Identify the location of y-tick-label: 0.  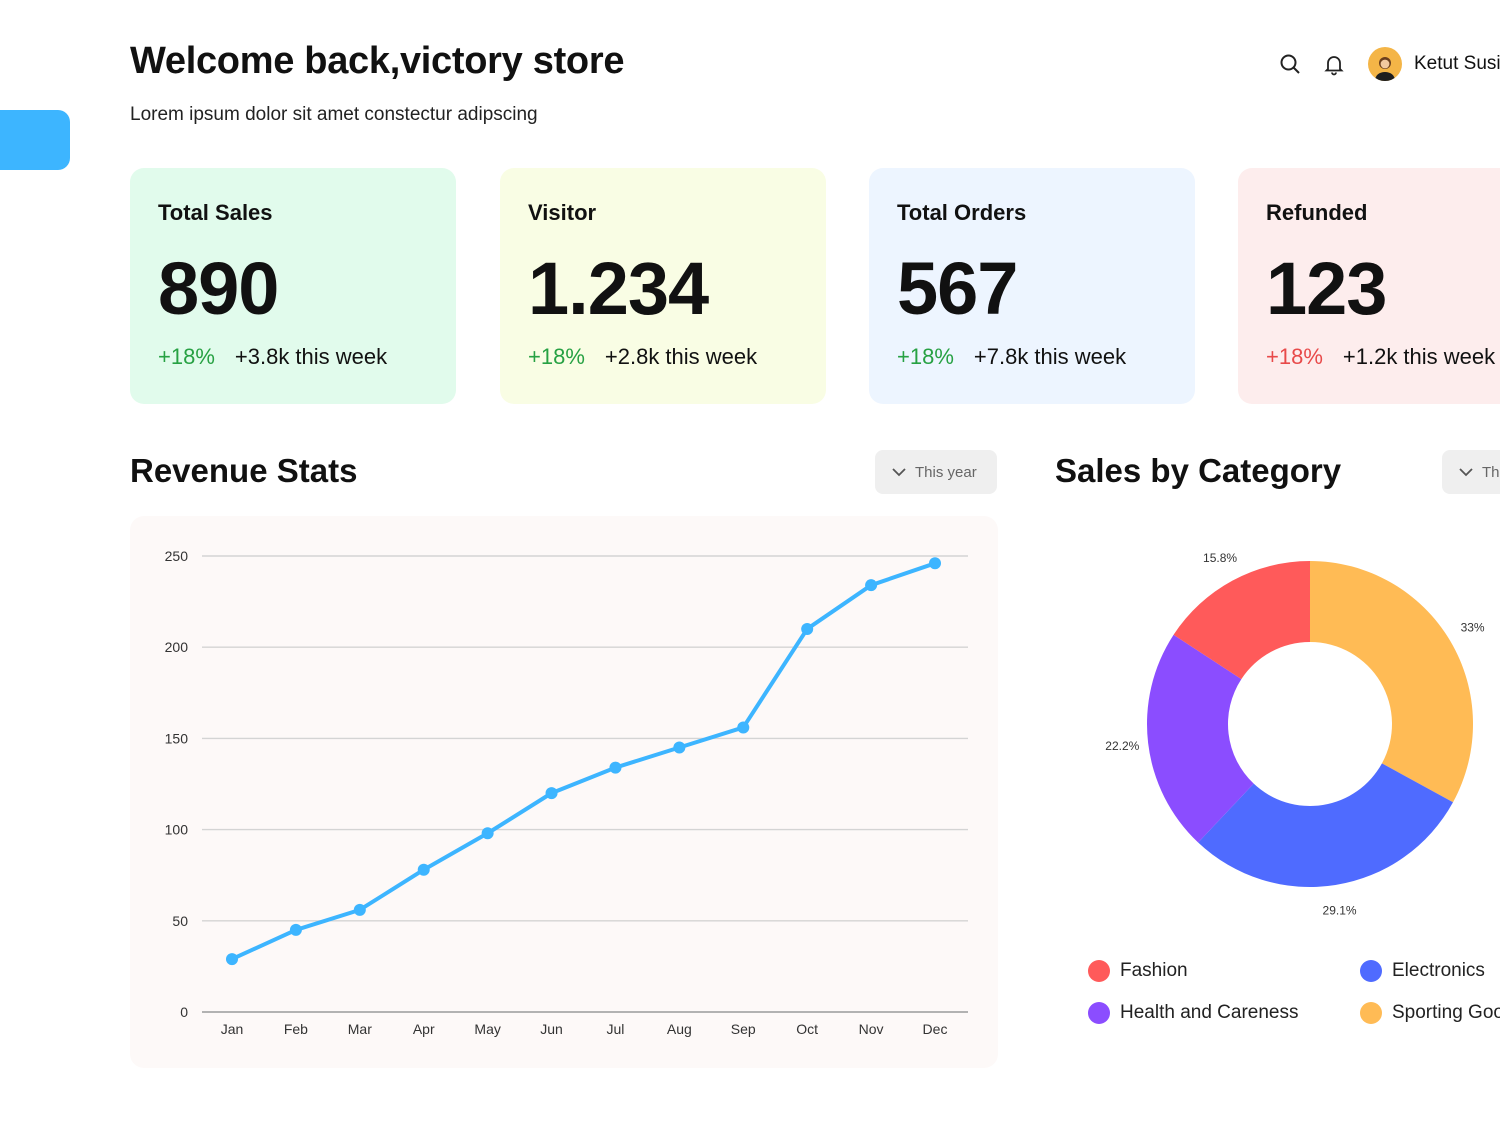
(184, 1012).